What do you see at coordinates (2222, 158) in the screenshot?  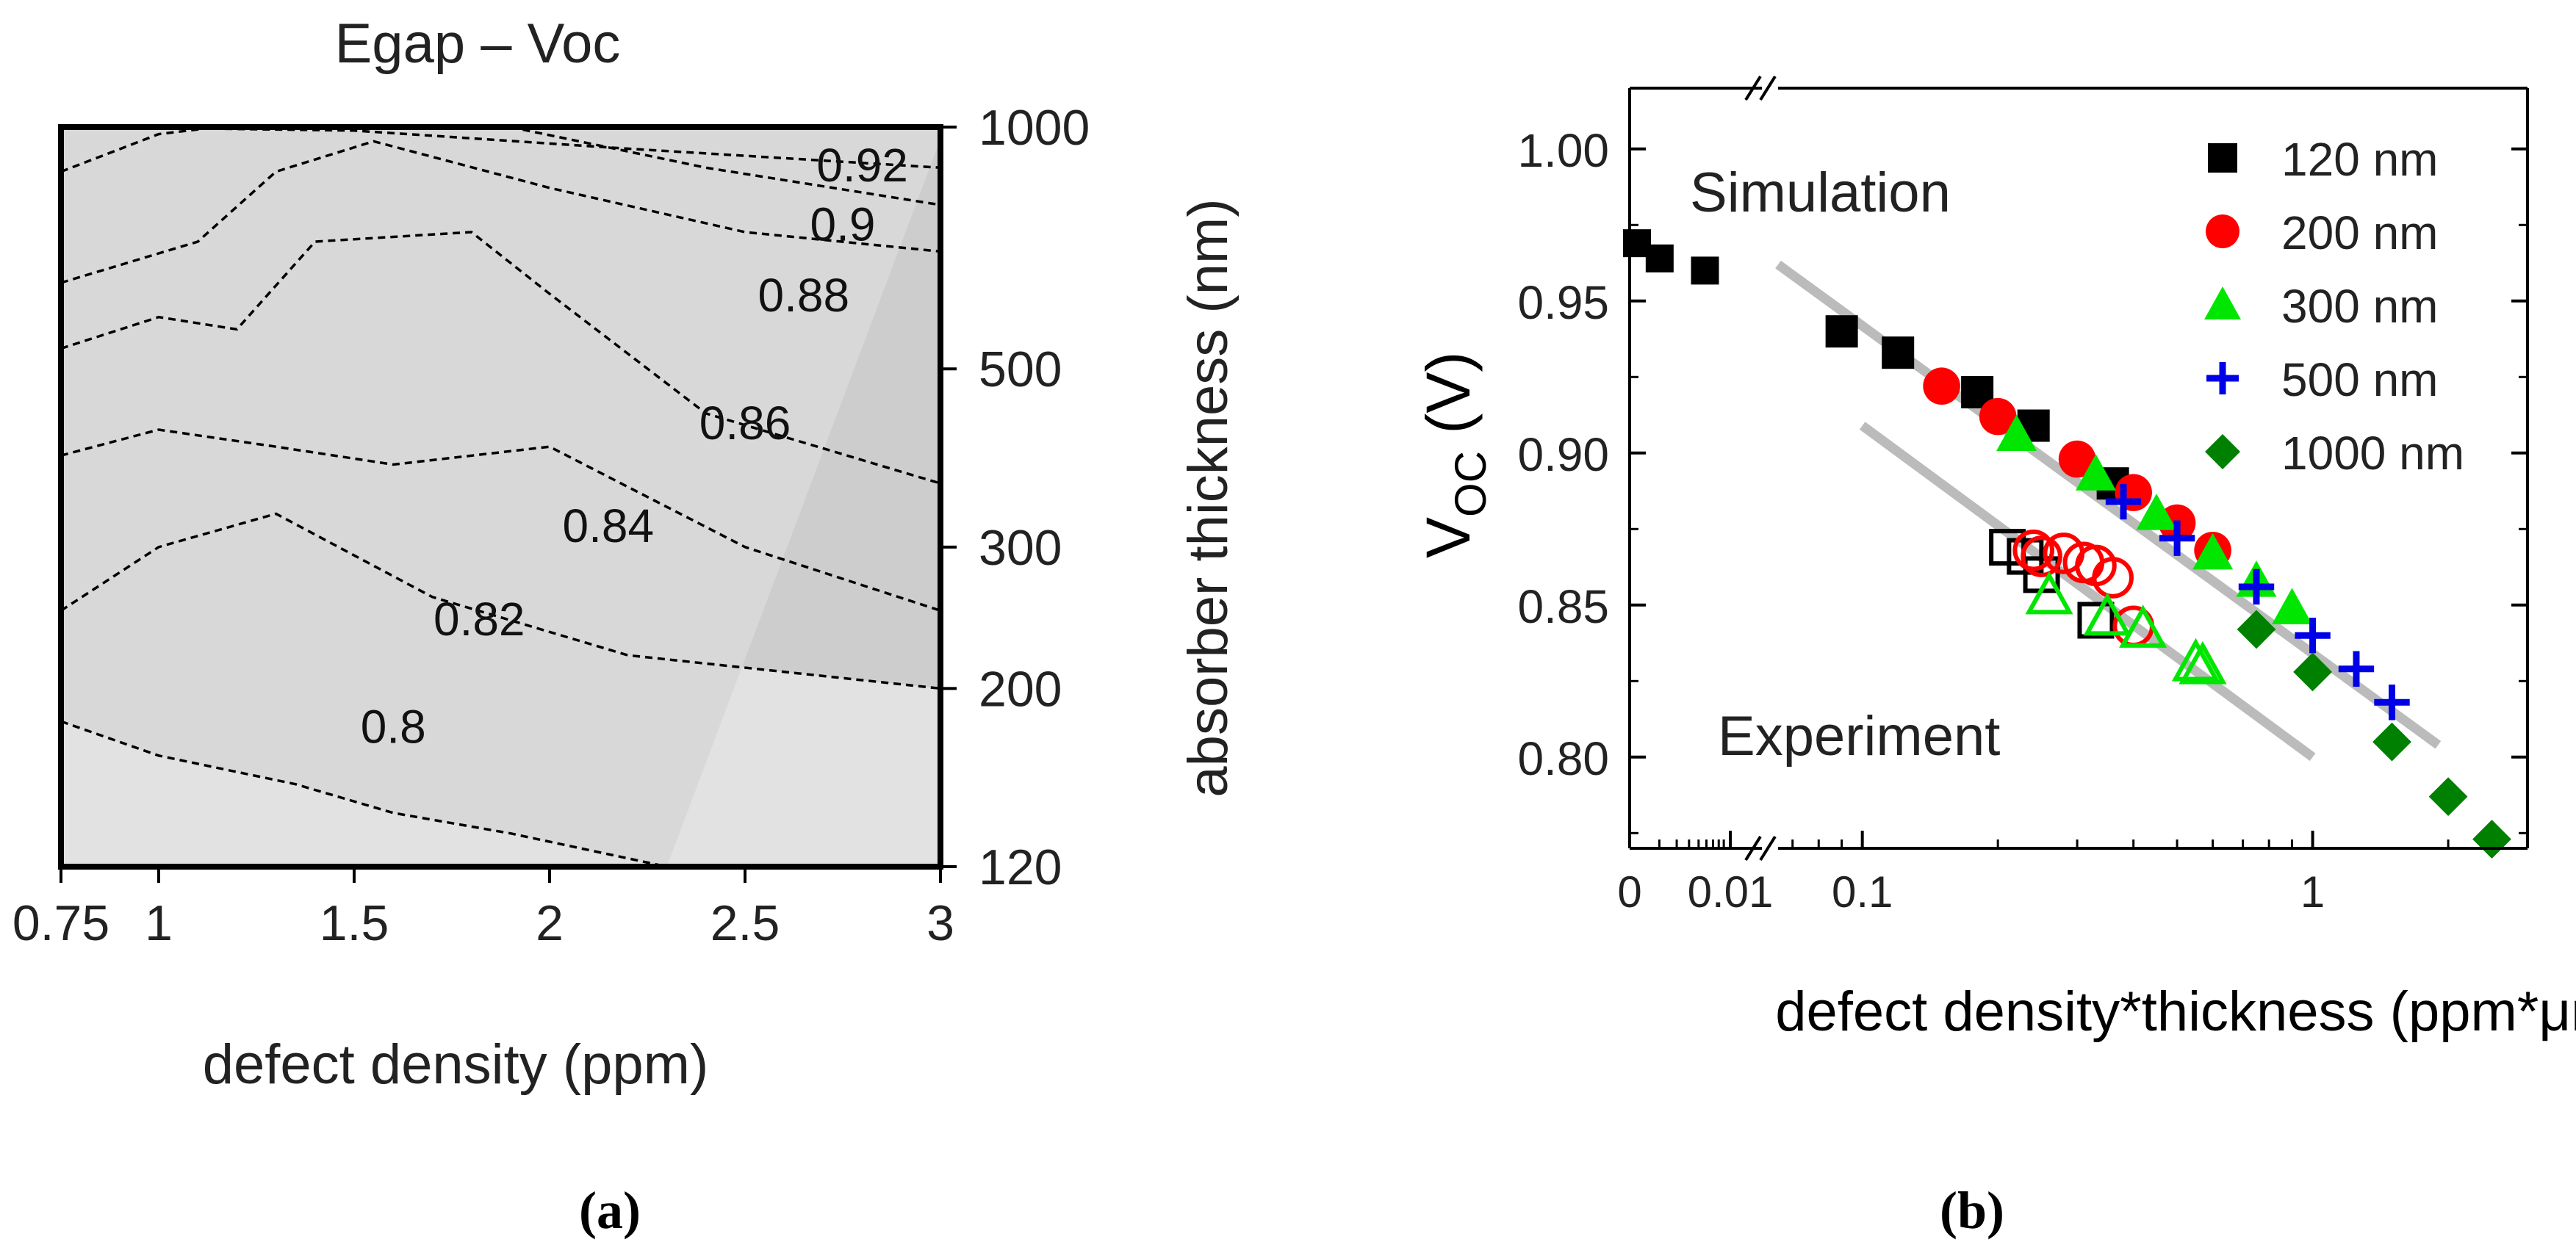 I see `legend-marker-120-nm` at bounding box center [2222, 158].